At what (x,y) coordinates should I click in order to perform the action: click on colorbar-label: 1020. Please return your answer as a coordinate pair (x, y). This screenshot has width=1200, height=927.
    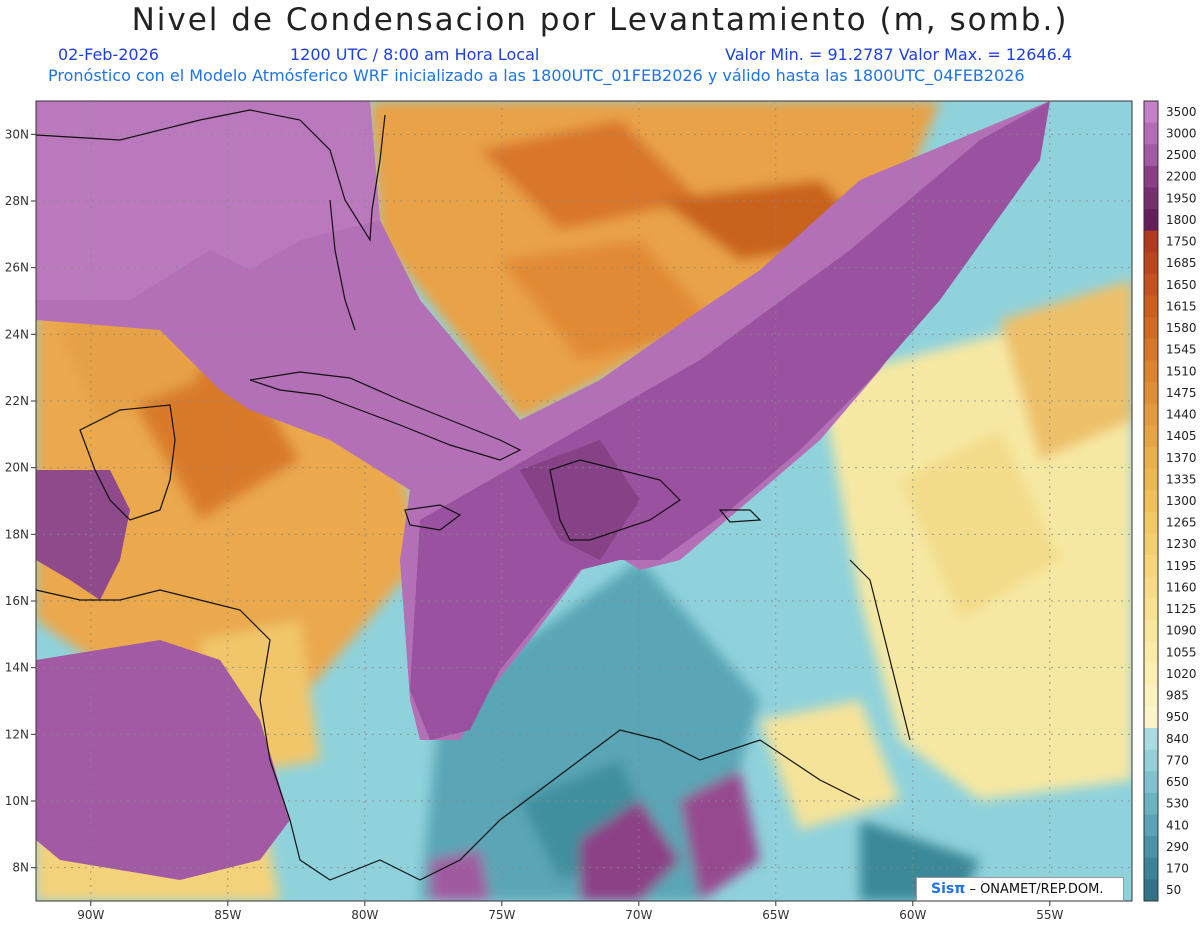
    Looking at the image, I should click on (1181, 674).